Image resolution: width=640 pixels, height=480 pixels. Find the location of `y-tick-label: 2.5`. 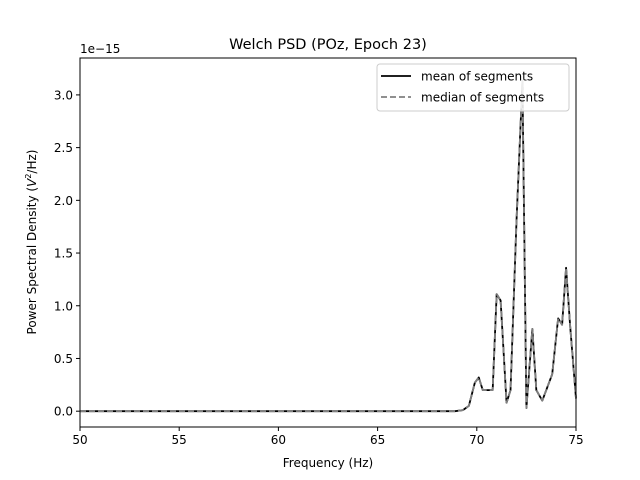

y-tick-label: 2.5 is located at coordinates (63, 148).